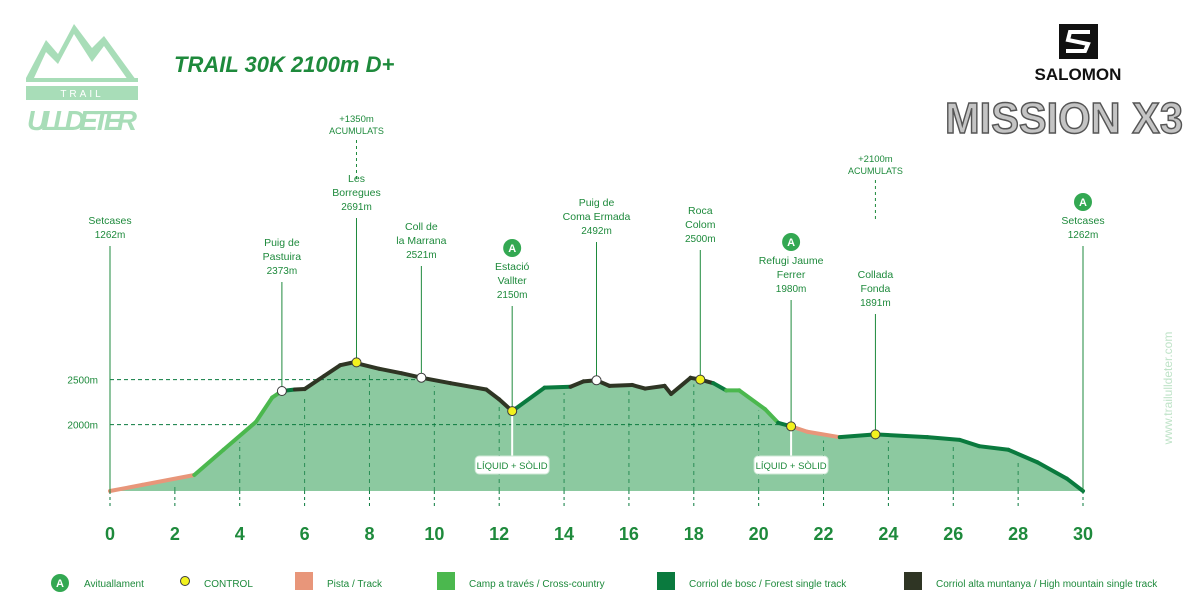  Describe the element at coordinates (185, 581) in the screenshot. I see `legend-control-dot` at that location.